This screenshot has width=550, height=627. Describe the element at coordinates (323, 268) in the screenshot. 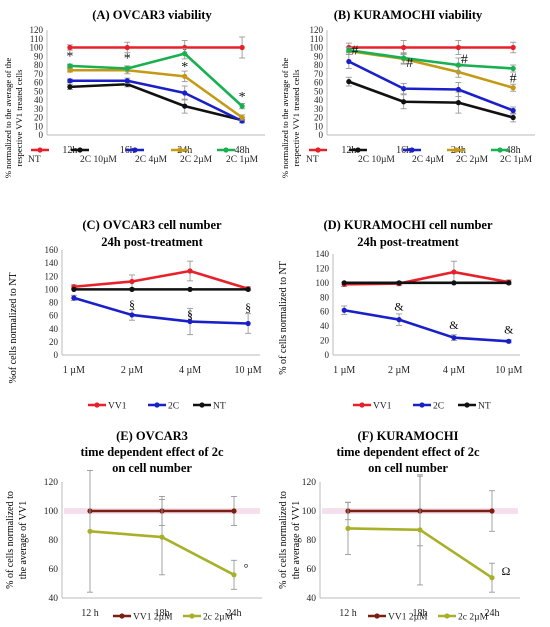

I see `panel-d-ytick-label: 120` at that location.